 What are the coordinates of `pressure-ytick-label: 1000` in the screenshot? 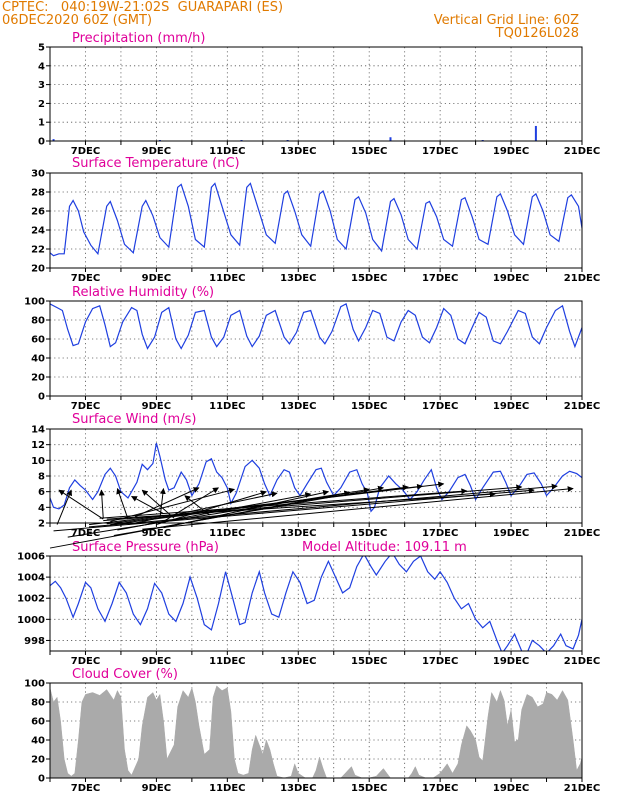 It's located at (31, 620).